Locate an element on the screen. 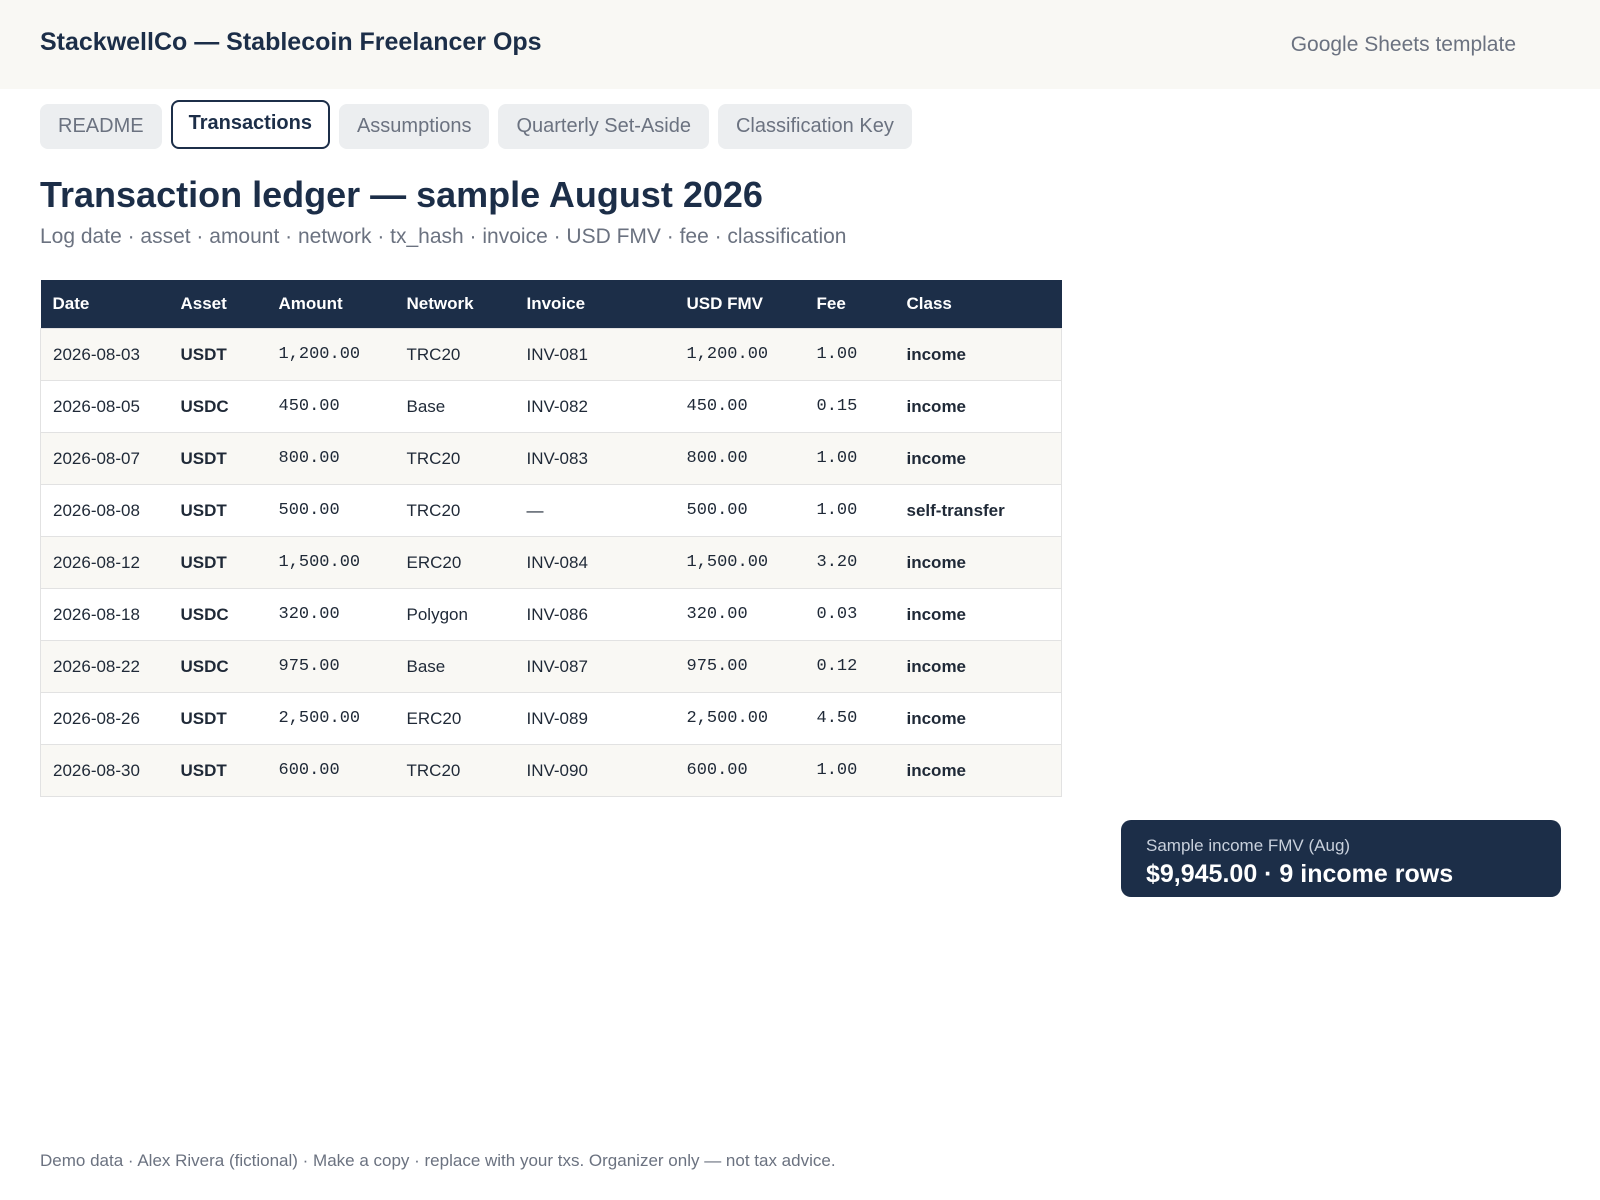  cell-invoice: INV-089 is located at coordinates (594, 718).